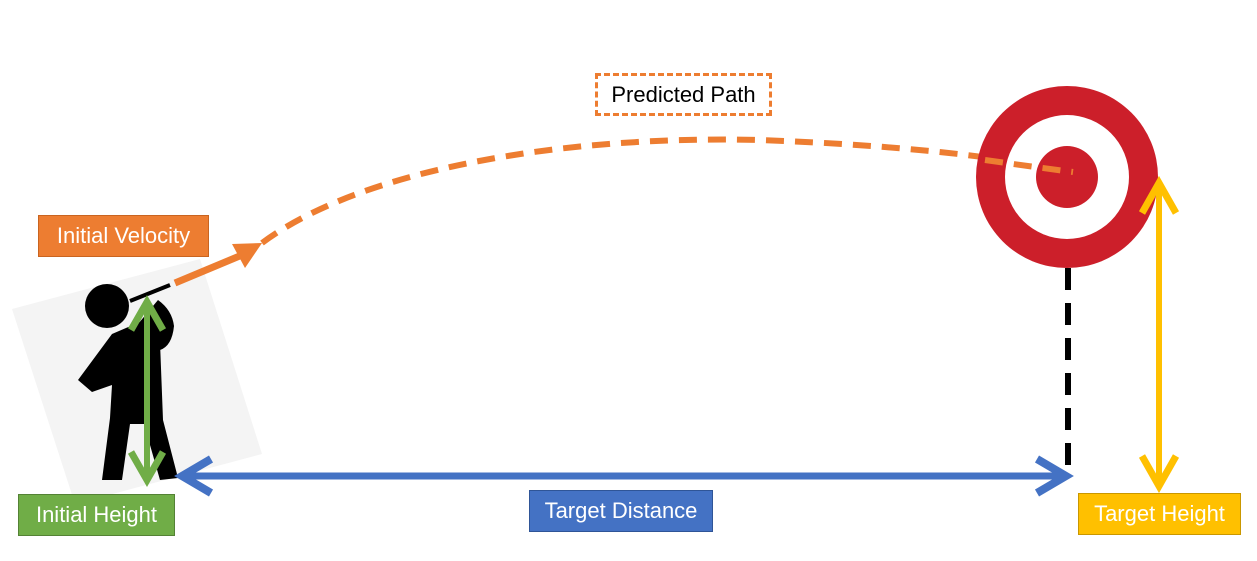  I want to click on bullseye-target-icon, so click(1067, 177).